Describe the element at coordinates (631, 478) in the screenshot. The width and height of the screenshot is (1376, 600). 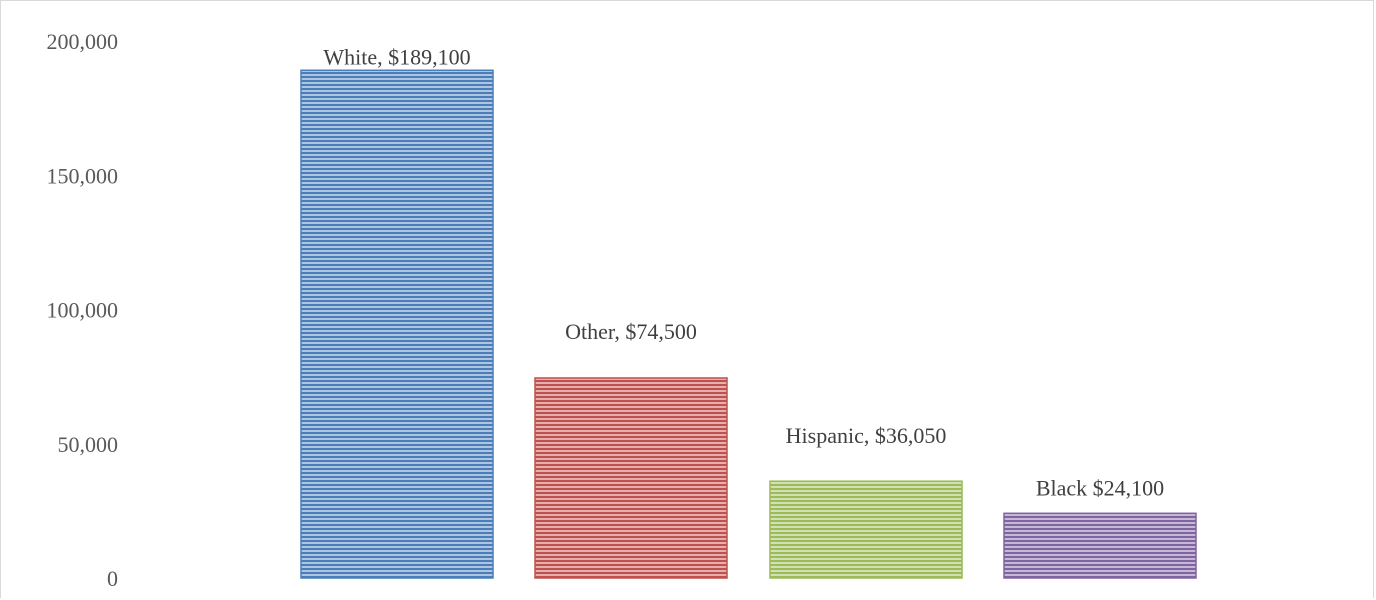
I see `bar-other` at that location.